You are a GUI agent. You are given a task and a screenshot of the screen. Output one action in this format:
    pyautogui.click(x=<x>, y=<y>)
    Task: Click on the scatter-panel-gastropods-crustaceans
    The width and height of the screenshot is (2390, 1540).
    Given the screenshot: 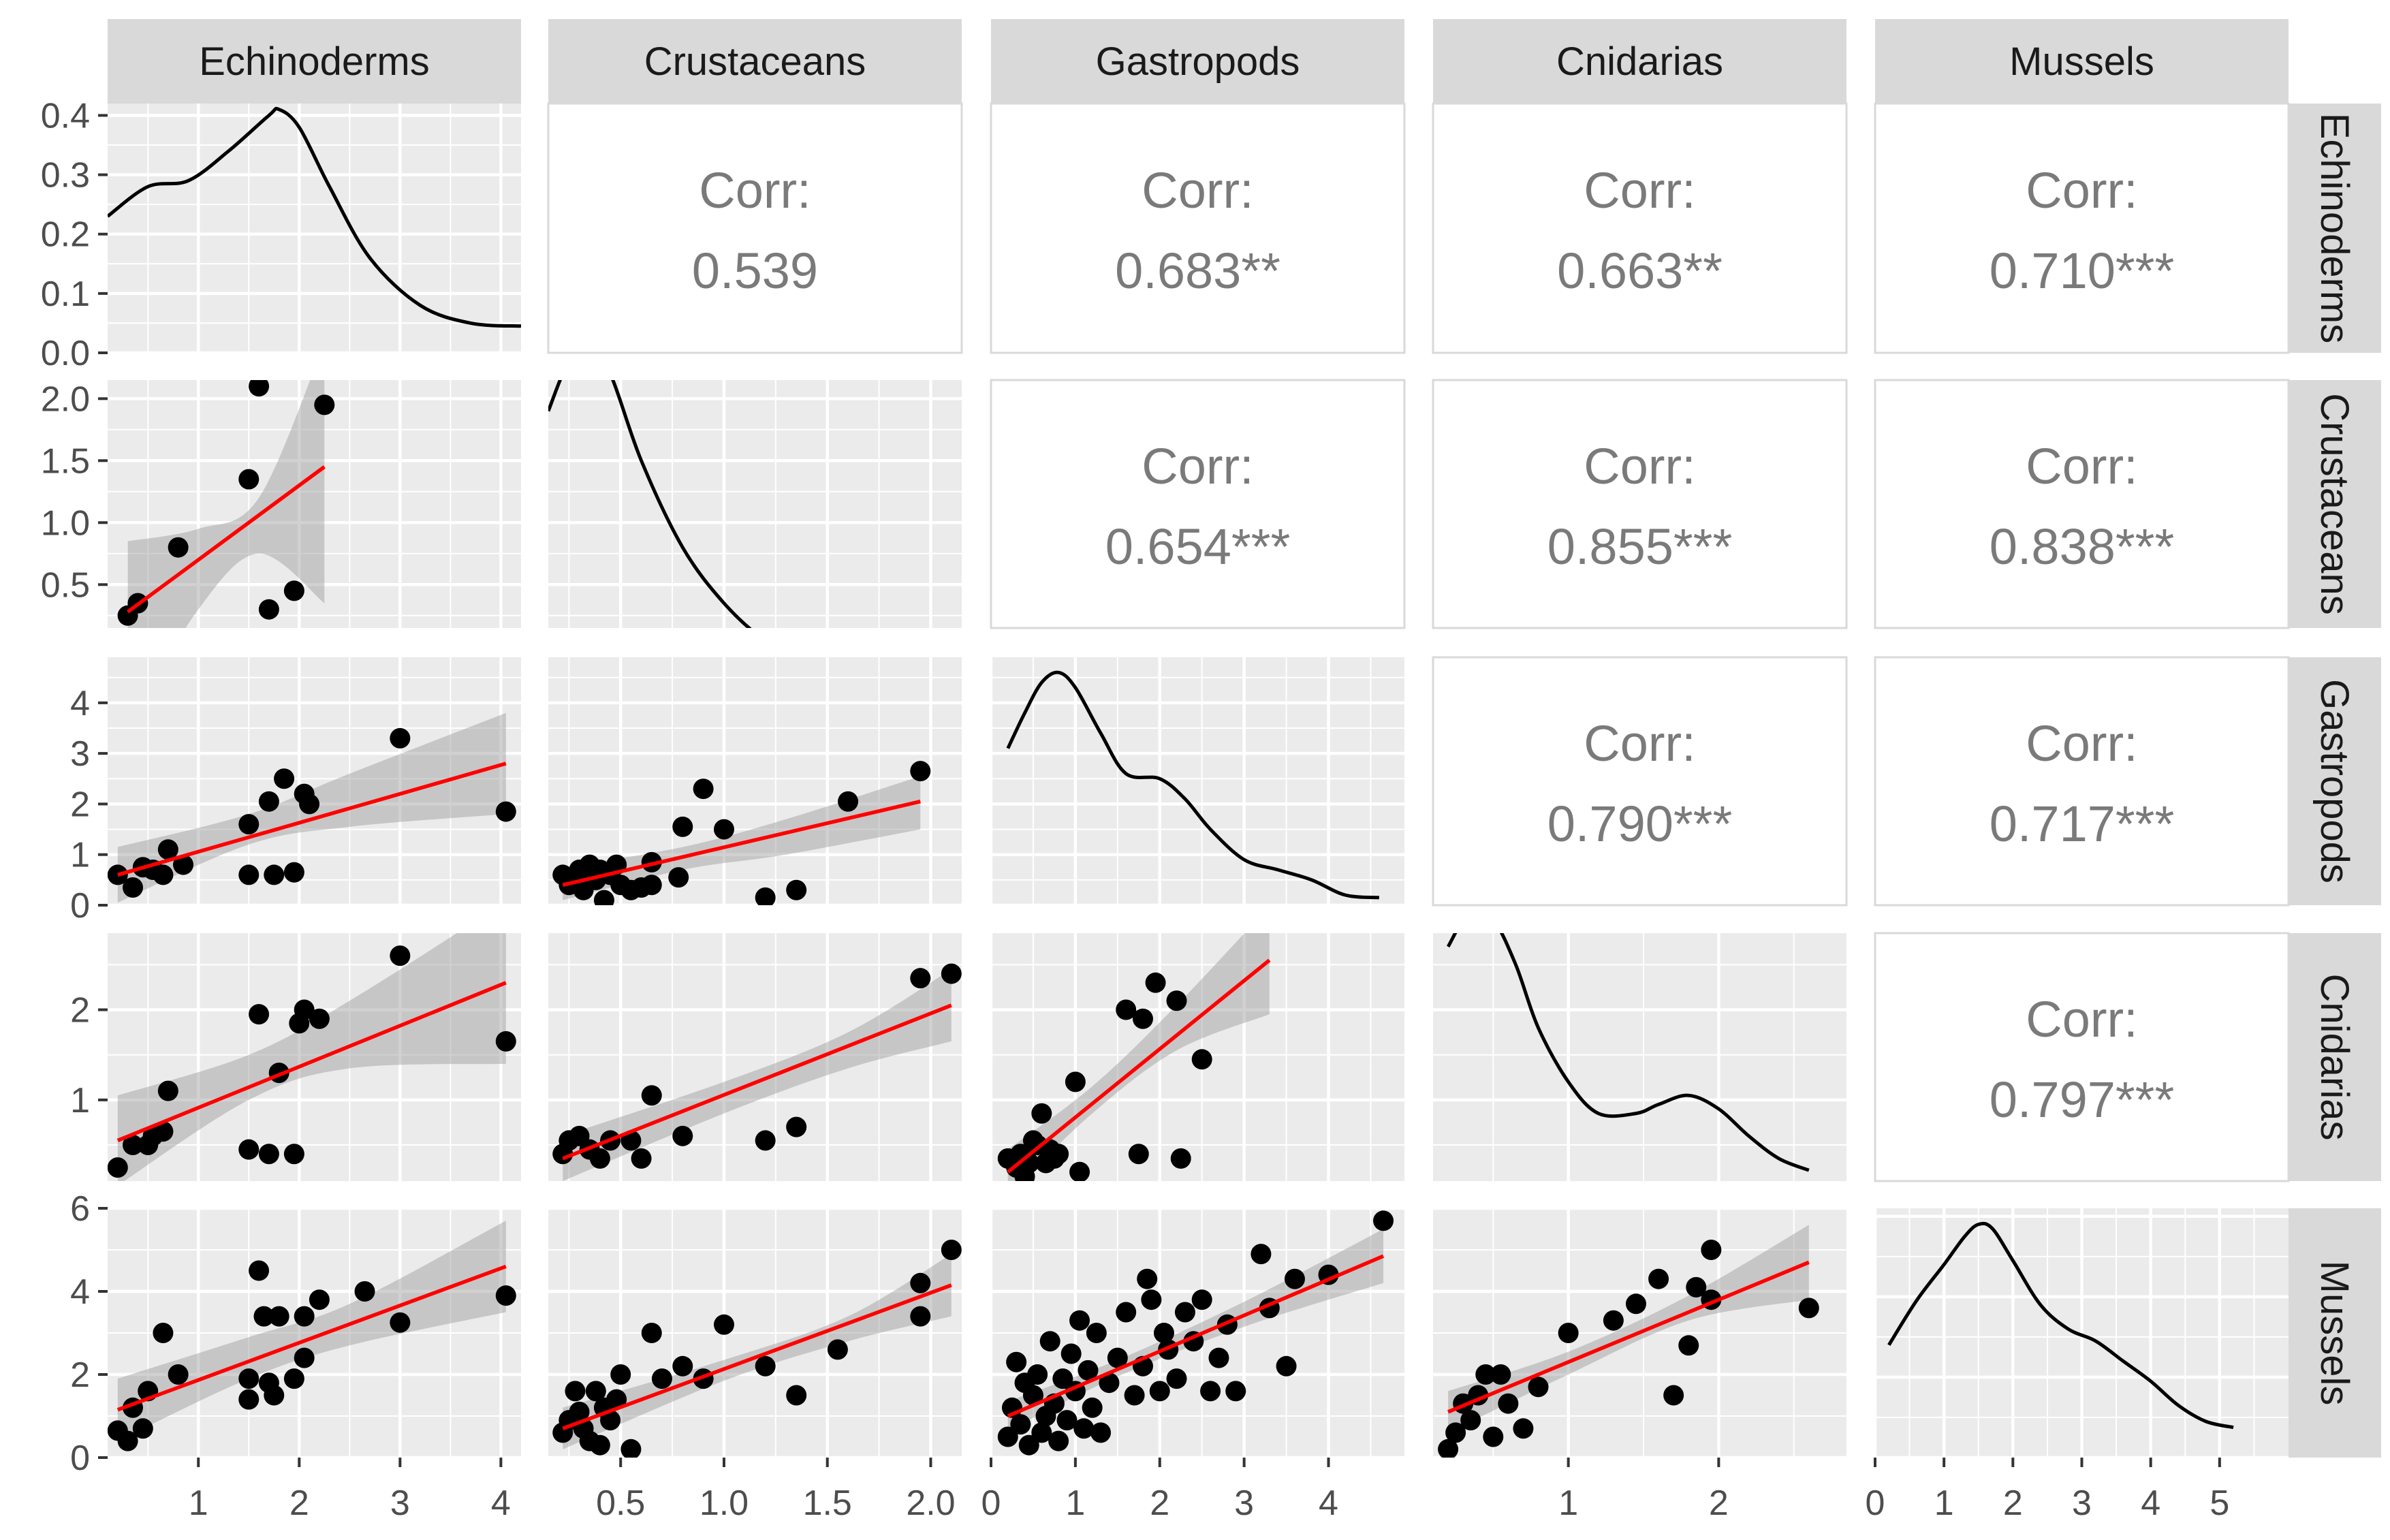 What is the action you would take?
    pyautogui.click(x=755, y=782)
    